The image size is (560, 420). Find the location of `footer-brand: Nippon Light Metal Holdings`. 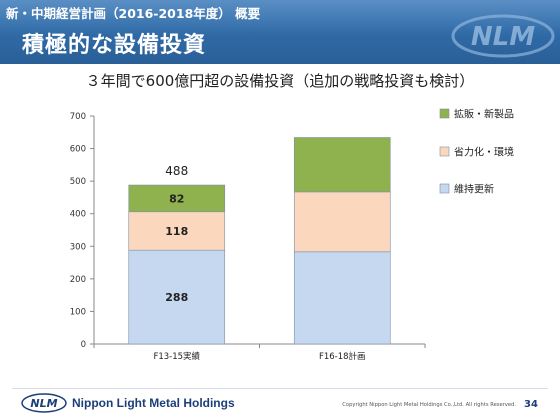

footer-brand: Nippon Light Metal Holdings is located at coordinates (153, 403).